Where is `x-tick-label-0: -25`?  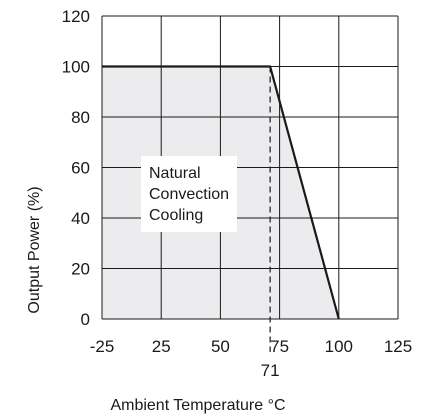
x-tick-label-0: -25 is located at coordinates (102, 346).